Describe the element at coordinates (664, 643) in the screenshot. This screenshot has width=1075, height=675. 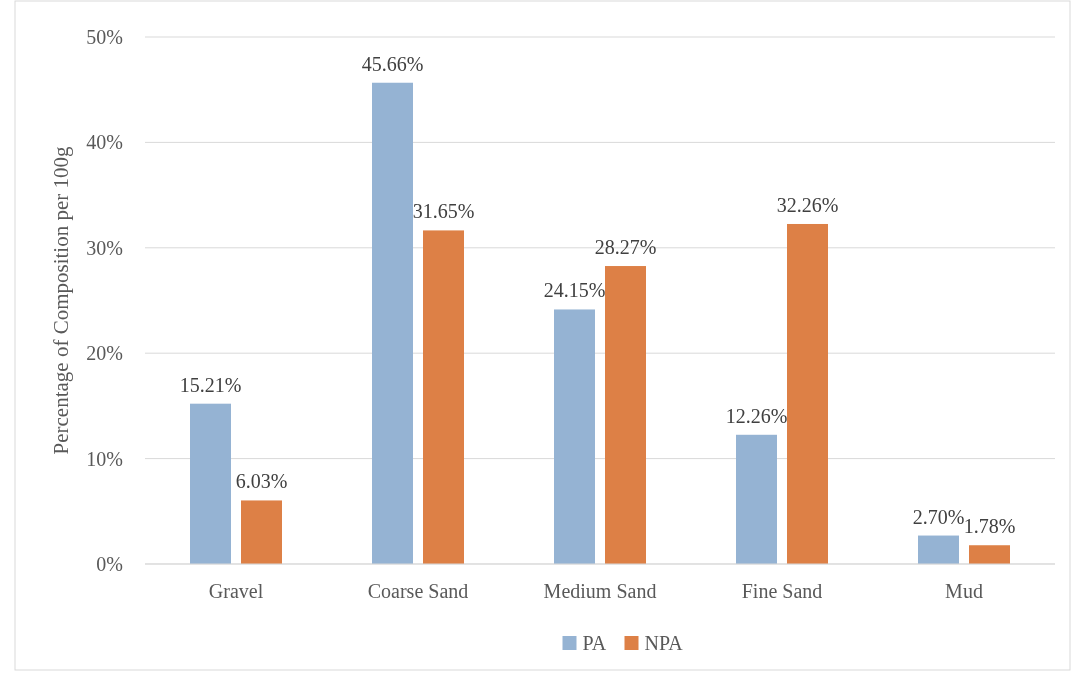
I see `legend-label: NPA` at that location.